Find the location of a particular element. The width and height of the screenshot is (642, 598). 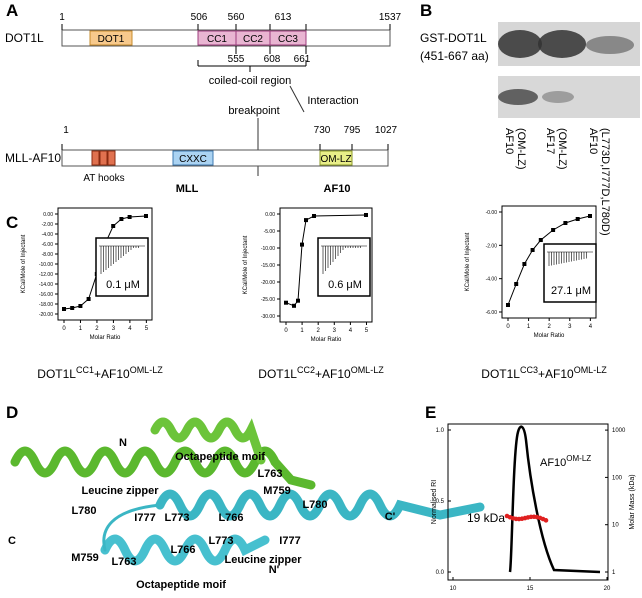

residue-number: 730 is located at coordinates (322, 130).